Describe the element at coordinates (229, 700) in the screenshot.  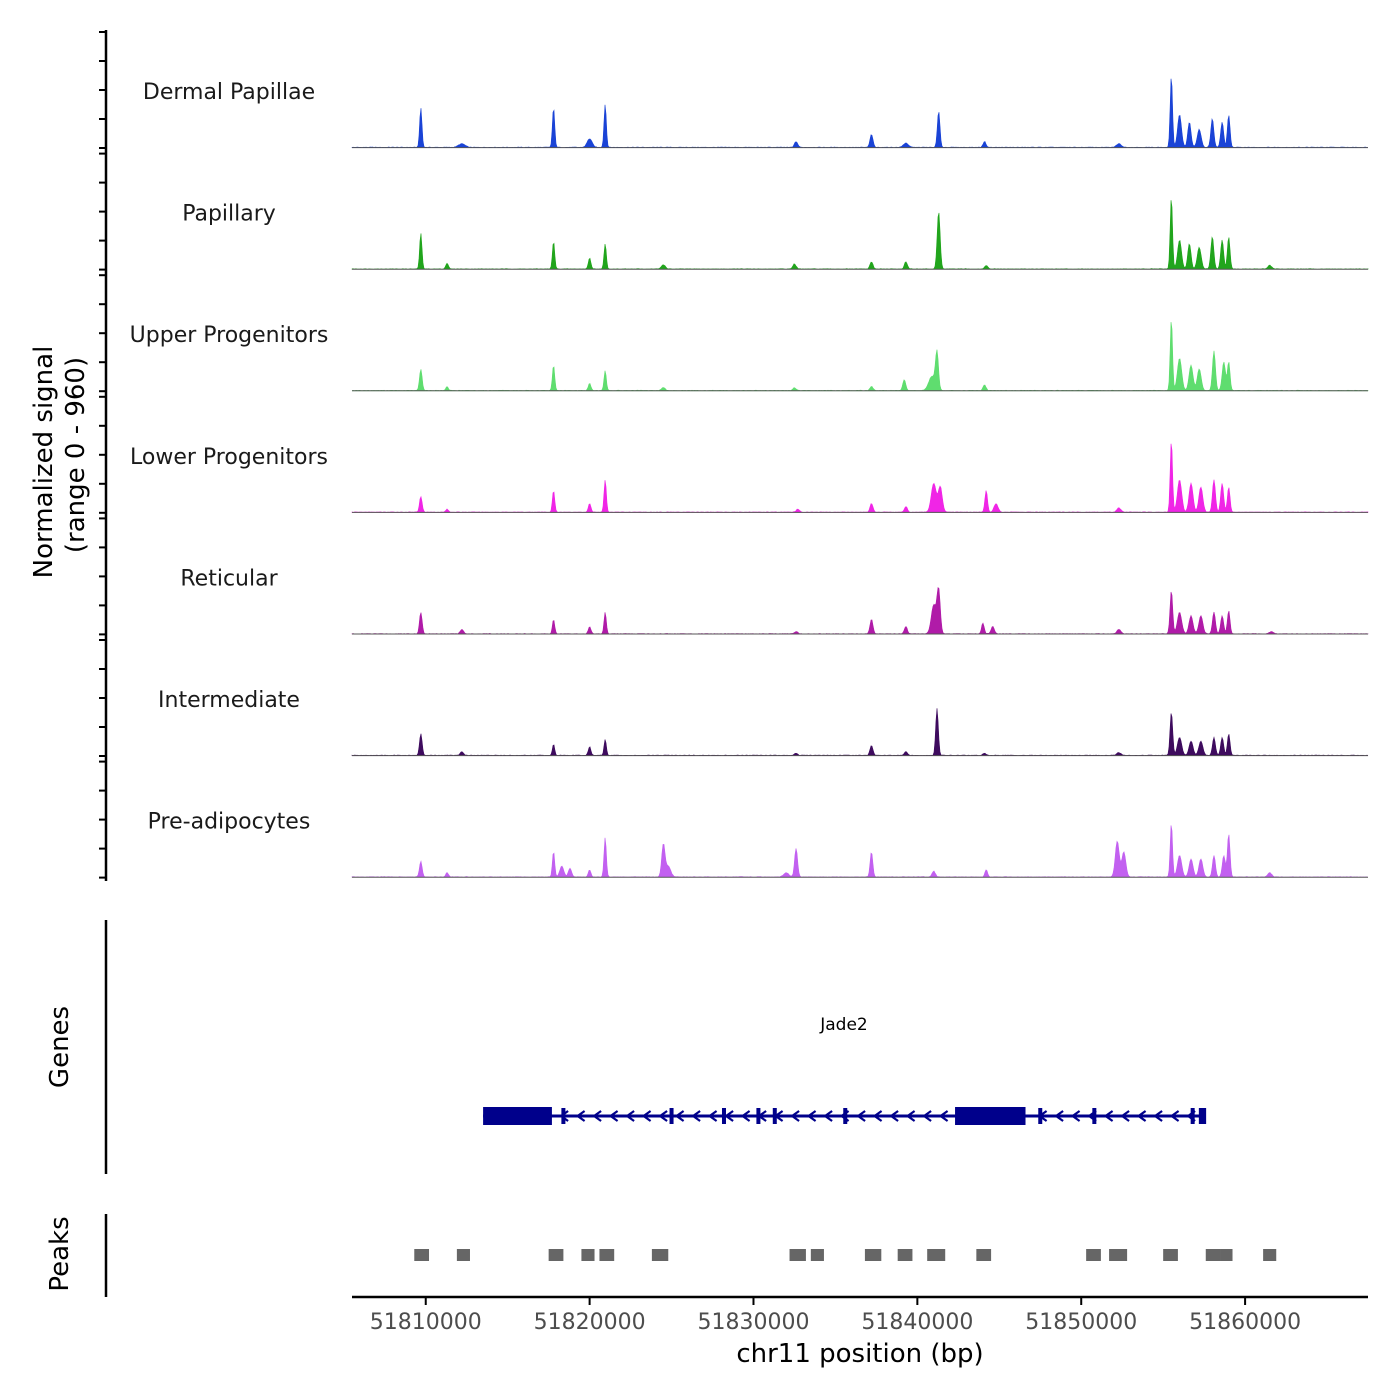
I see `track-label: Intermediate` at that location.